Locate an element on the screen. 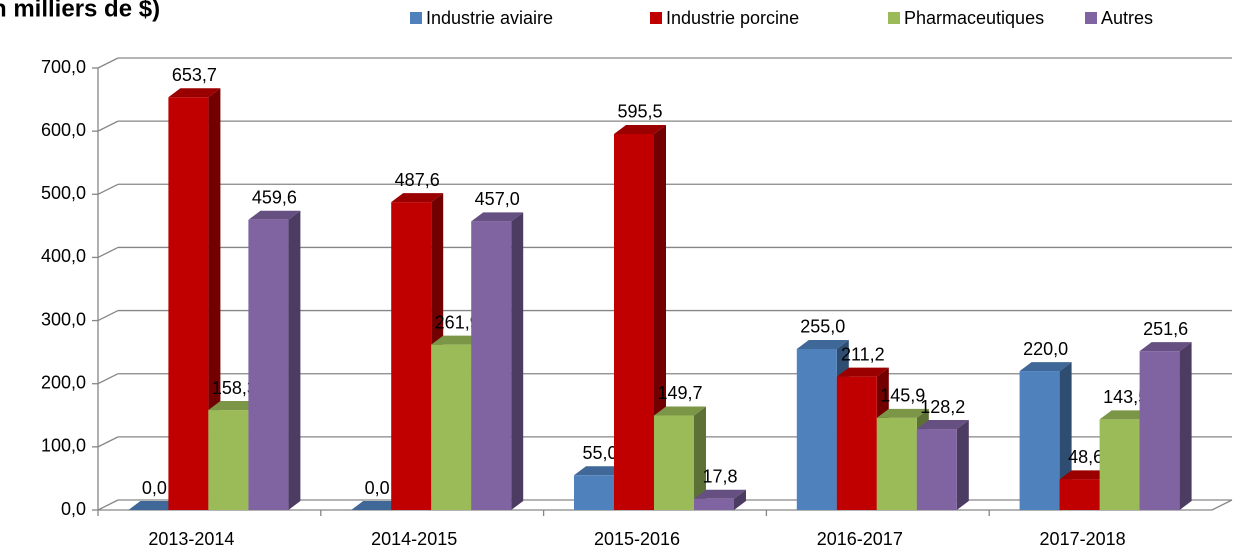 The height and width of the screenshot is (554, 1239). y-tick-label: 200,0 is located at coordinates (63, 382).